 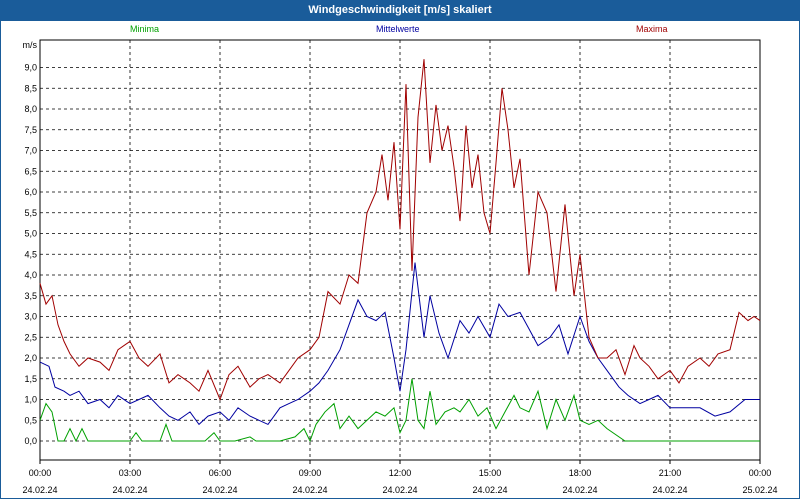 I want to click on y-tick-label: 6,0, so click(x=30, y=192).